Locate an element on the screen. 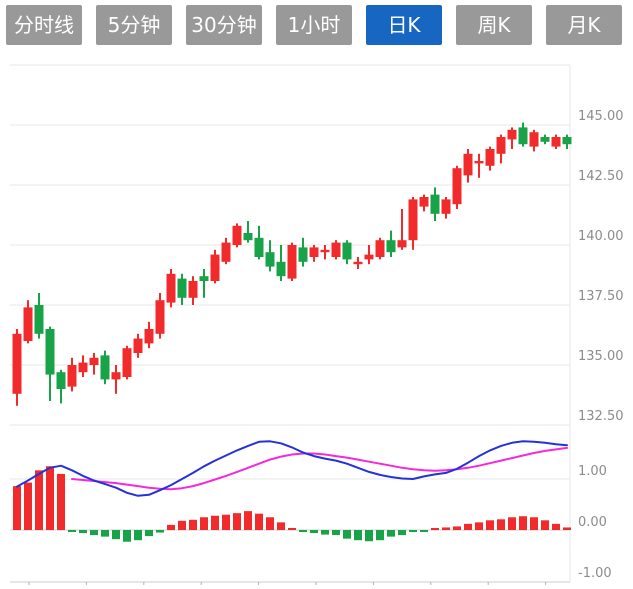 Image resolution: width=633 pixels, height=589 pixels. tab-30min: 30分钟 is located at coordinates (224, 25).